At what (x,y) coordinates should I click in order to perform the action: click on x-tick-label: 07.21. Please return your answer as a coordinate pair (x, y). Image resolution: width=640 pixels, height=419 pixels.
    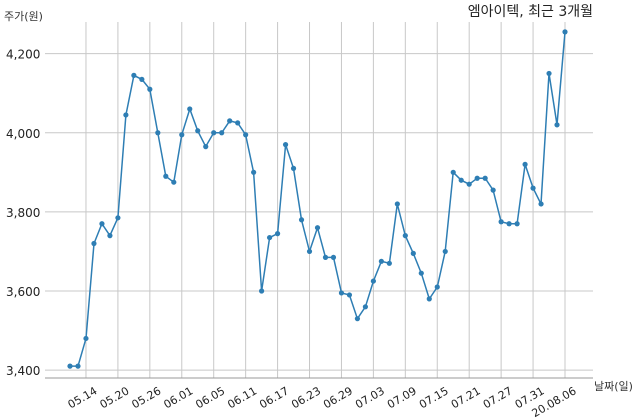
    Looking at the image, I should click on (466, 397).